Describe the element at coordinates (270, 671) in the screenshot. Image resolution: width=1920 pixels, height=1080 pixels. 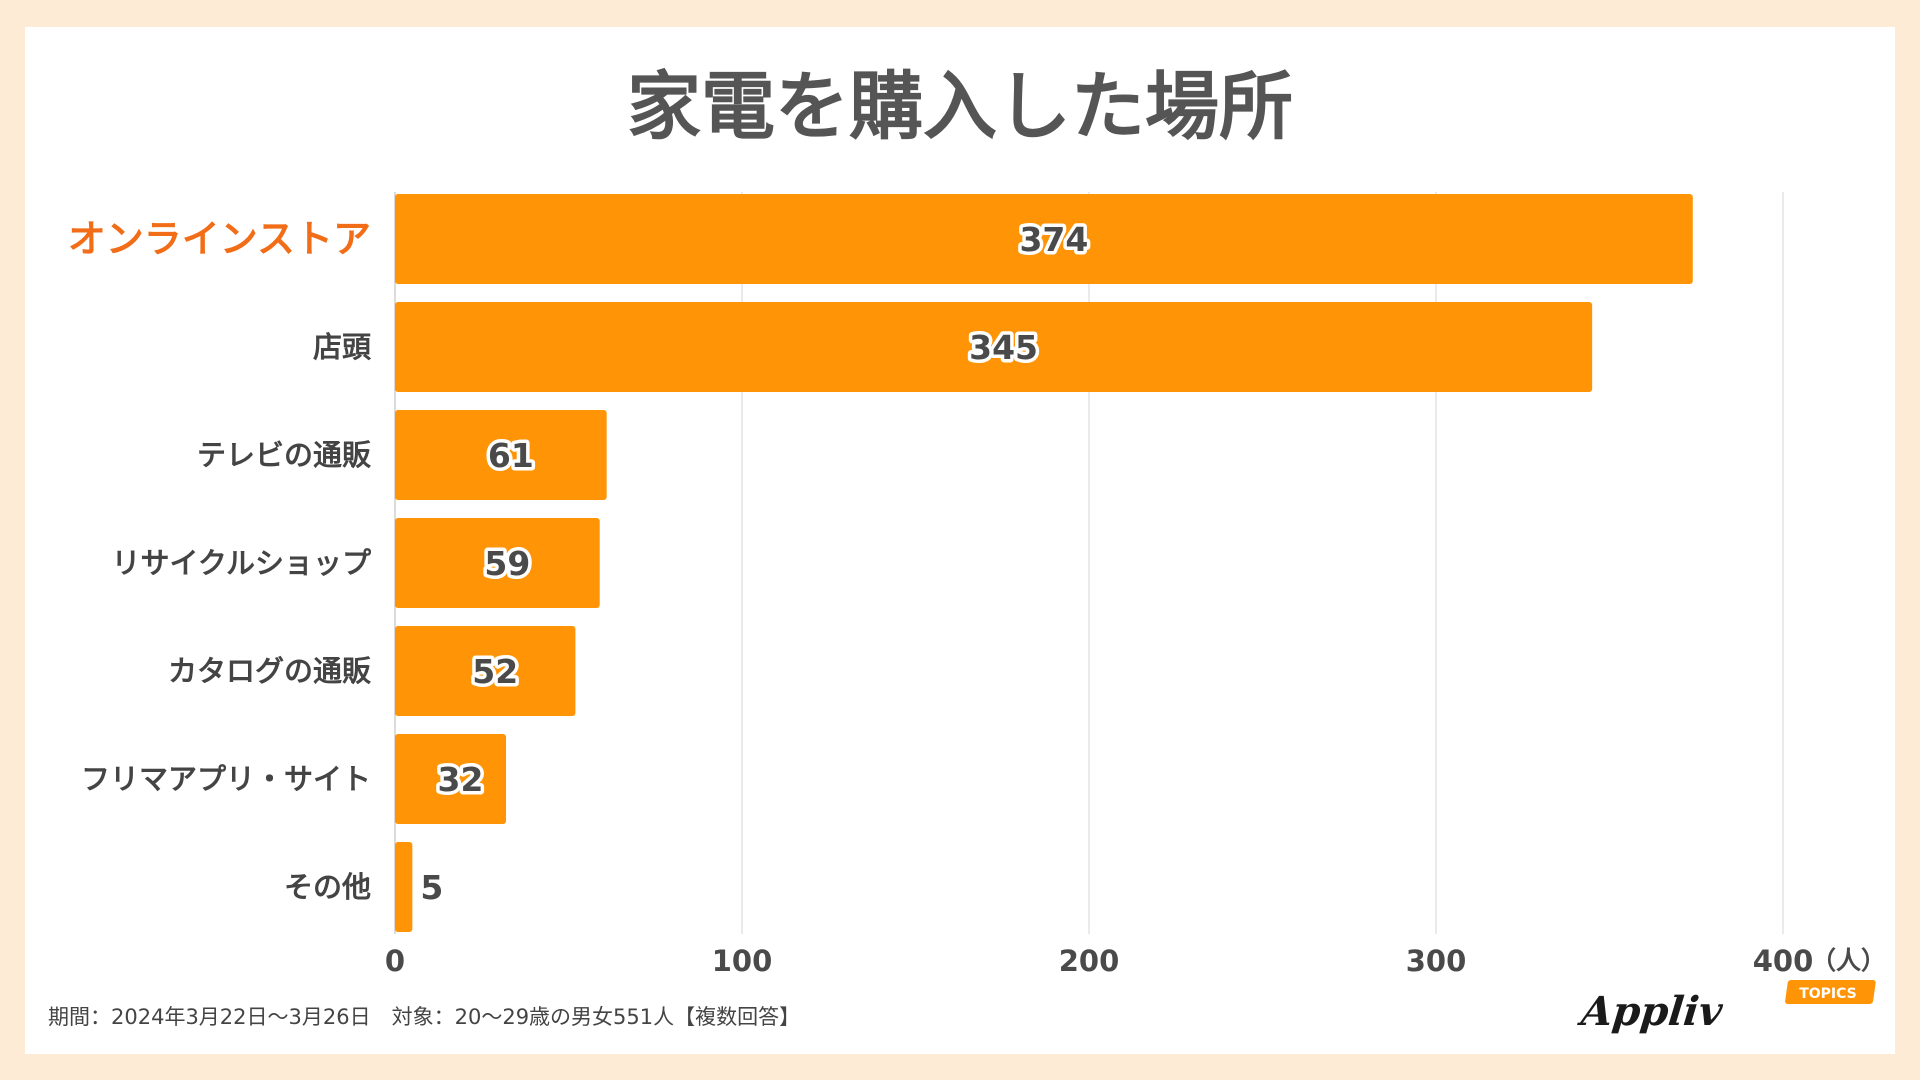
I see `category-label: カタログの通販` at that location.